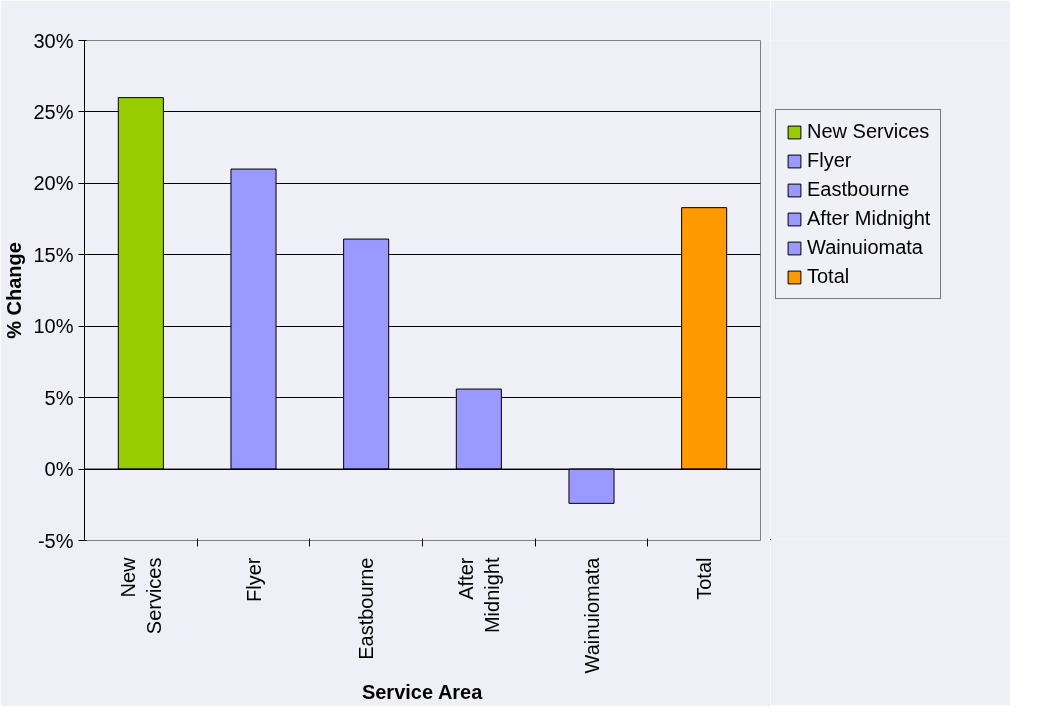 The width and height of the screenshot is (1058, 716). What do you see at coordinates (479, 595) in the screenshot?
I see `x-tick-label: After Midnight` at bounding box center [479, 595].